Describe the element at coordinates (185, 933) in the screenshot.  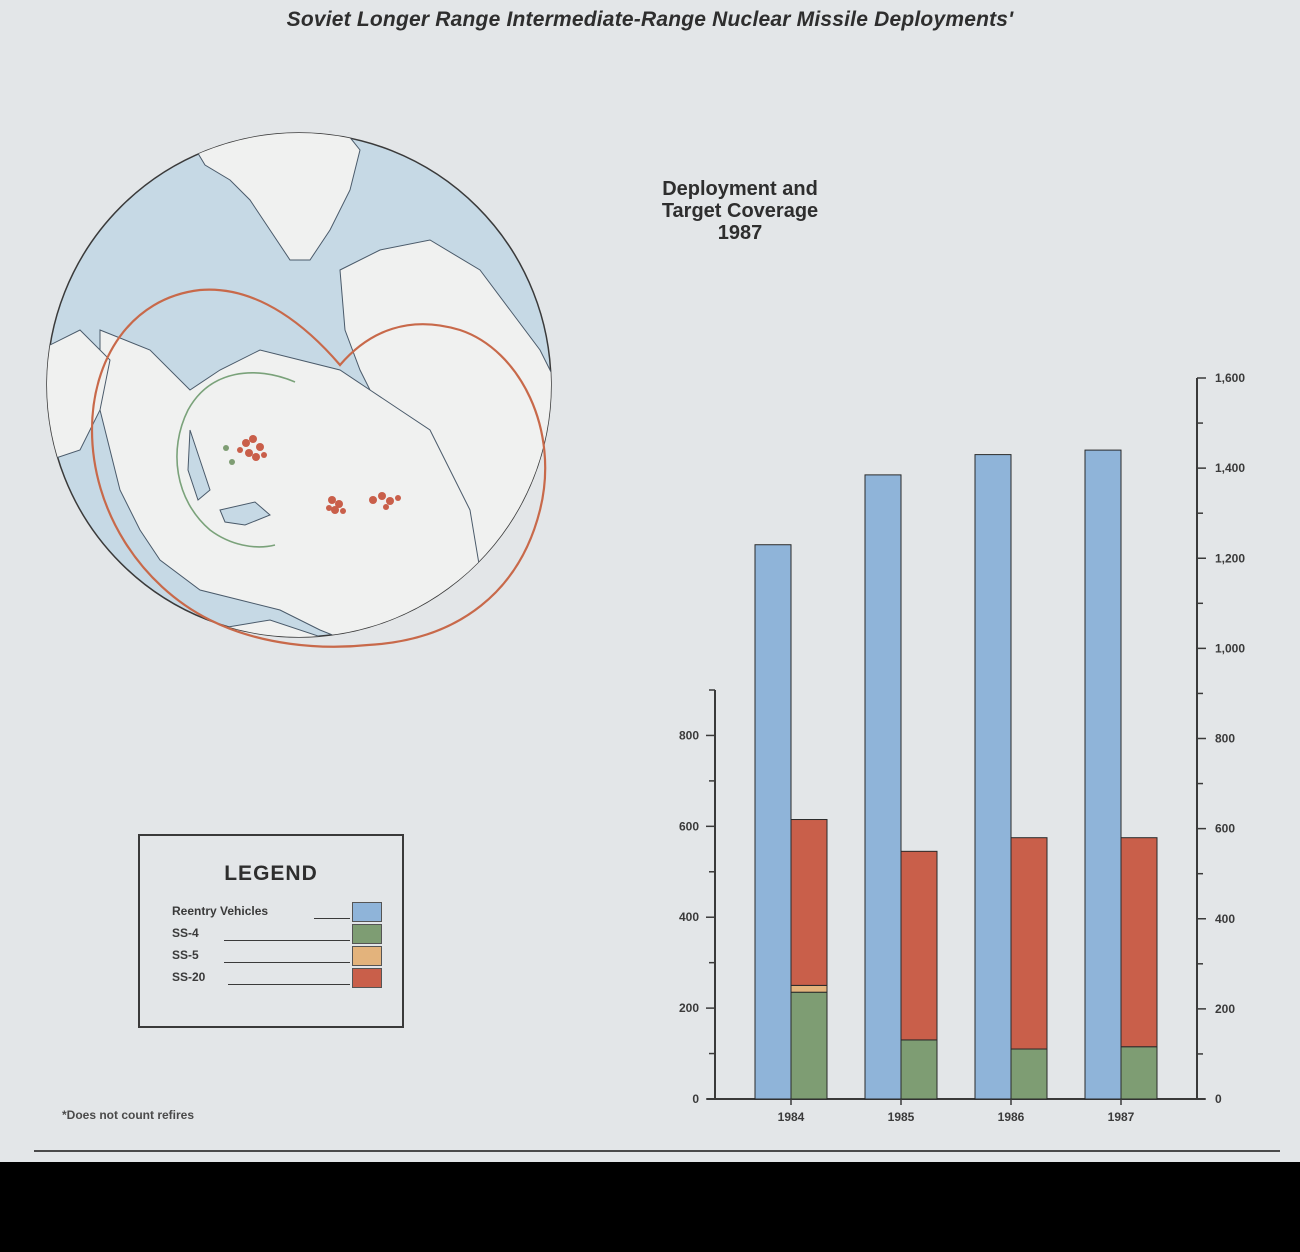
I see `legend-label: SS-4` at that location.